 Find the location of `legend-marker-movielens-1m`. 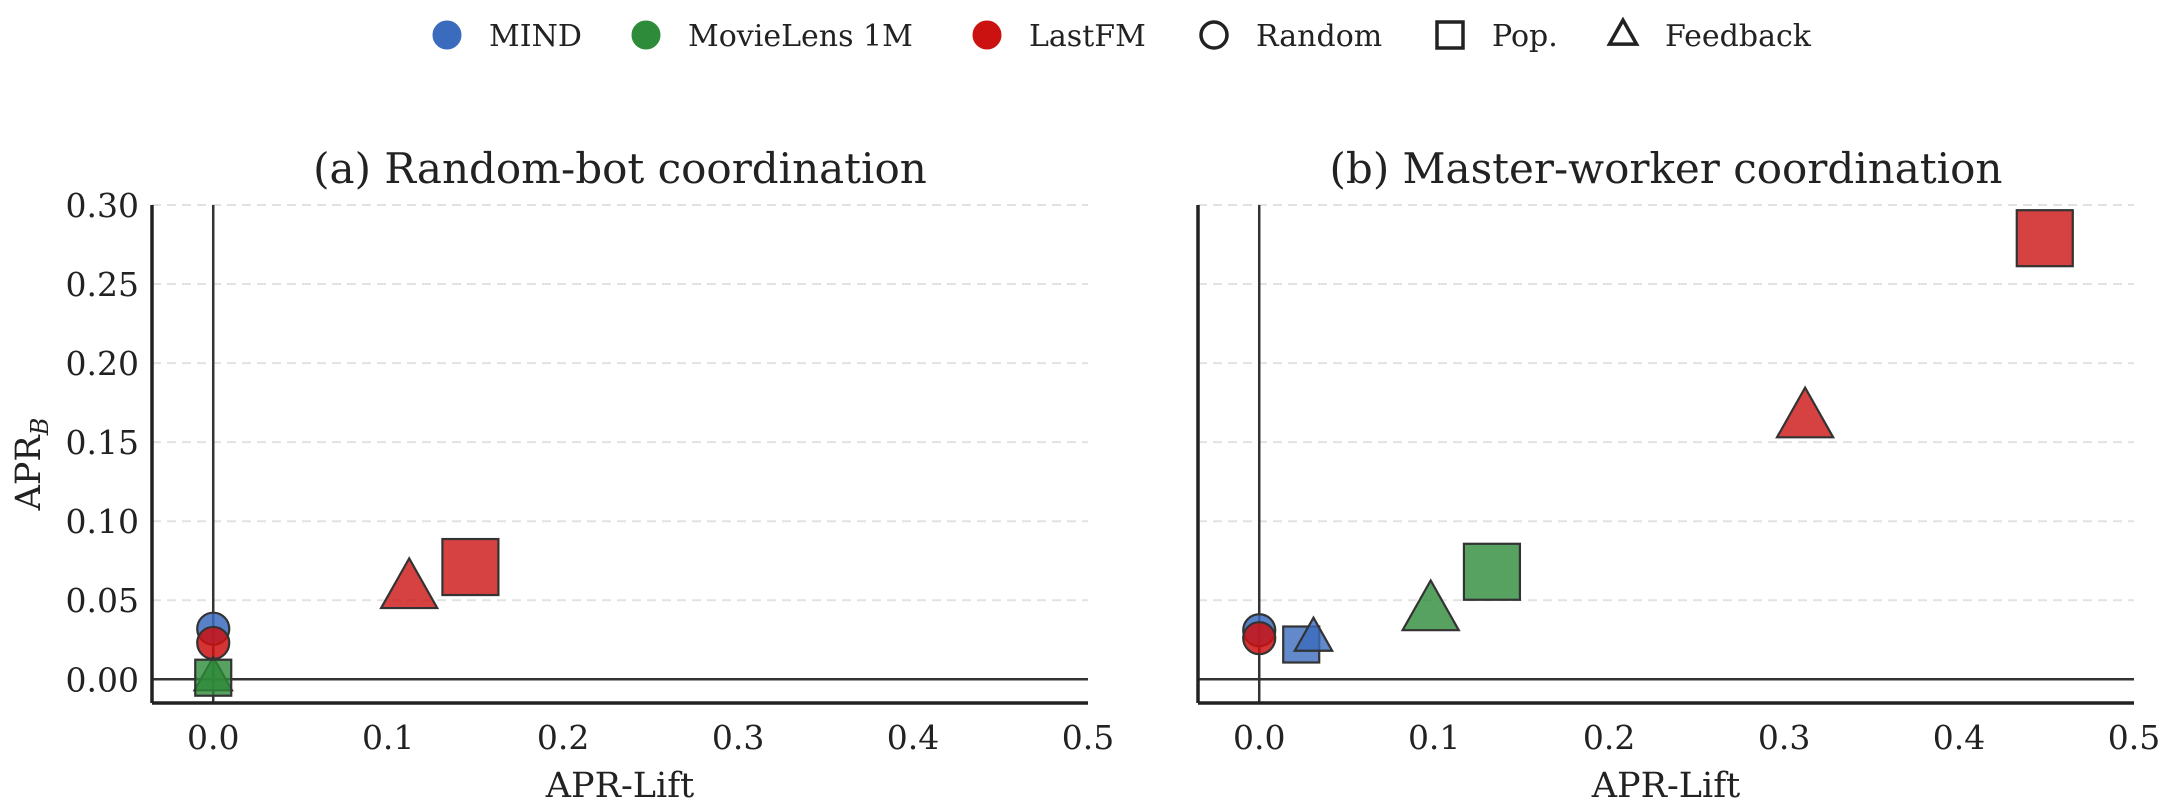

legend-marker-movielens-1m is located at coordinates (646, 35).